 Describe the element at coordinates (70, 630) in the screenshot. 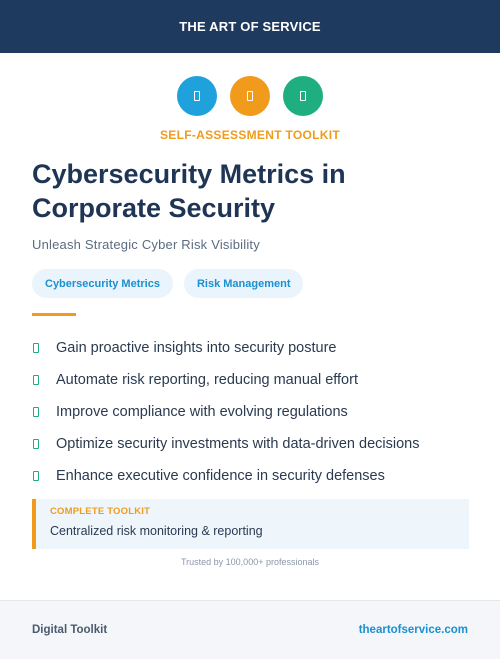

I see `footer-label: Digital Toolkit` at that location.